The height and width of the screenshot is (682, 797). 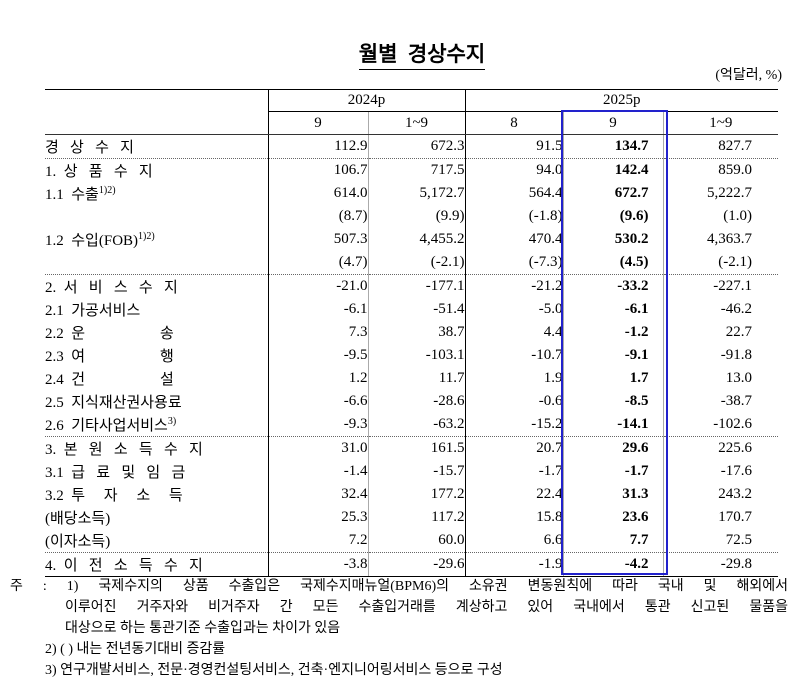 What do you see at coordinates (613, 494) in the screenshot?
I see `value-cell: 31.3` at bounding box center [613, 494].